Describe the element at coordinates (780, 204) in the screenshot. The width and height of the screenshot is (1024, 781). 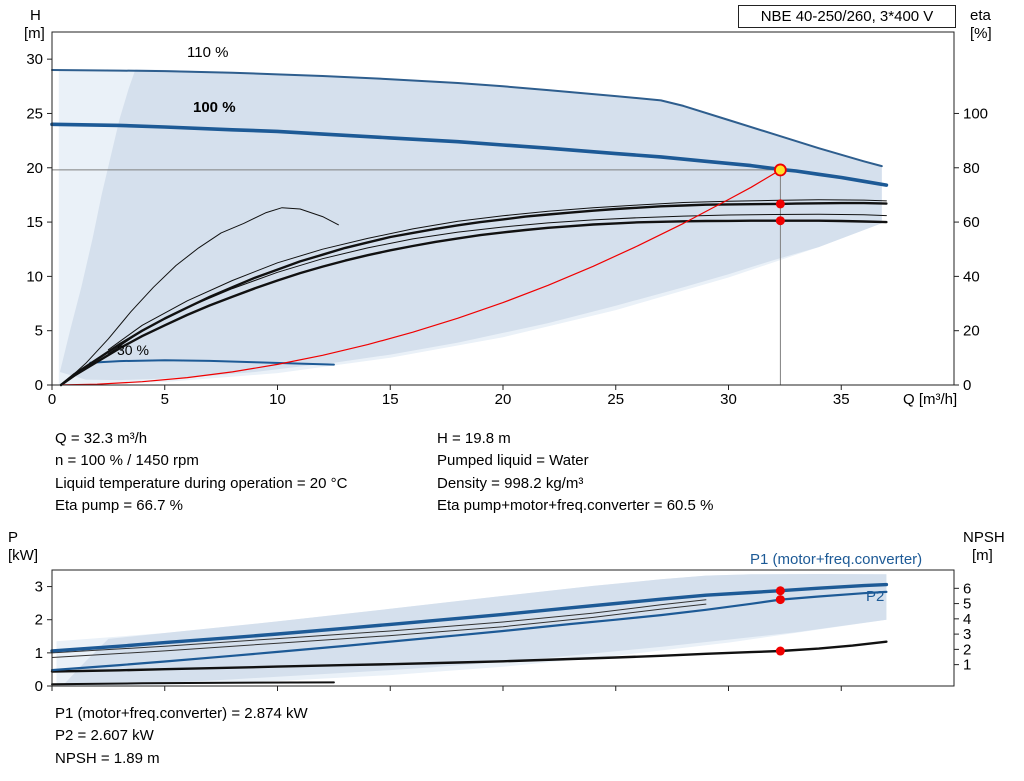
I see `eta-pump-point` at that location.